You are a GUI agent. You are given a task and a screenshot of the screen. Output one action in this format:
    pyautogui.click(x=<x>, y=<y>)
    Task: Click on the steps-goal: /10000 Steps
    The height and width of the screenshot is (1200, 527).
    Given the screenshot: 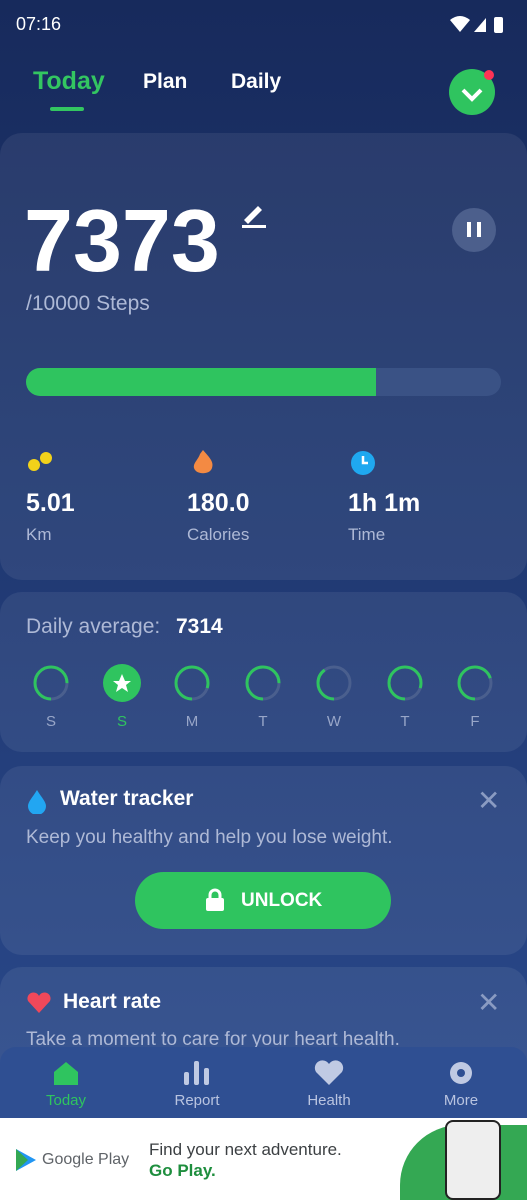 What is the action you would take?
    pyautogui.click(x=88, y=303)
    